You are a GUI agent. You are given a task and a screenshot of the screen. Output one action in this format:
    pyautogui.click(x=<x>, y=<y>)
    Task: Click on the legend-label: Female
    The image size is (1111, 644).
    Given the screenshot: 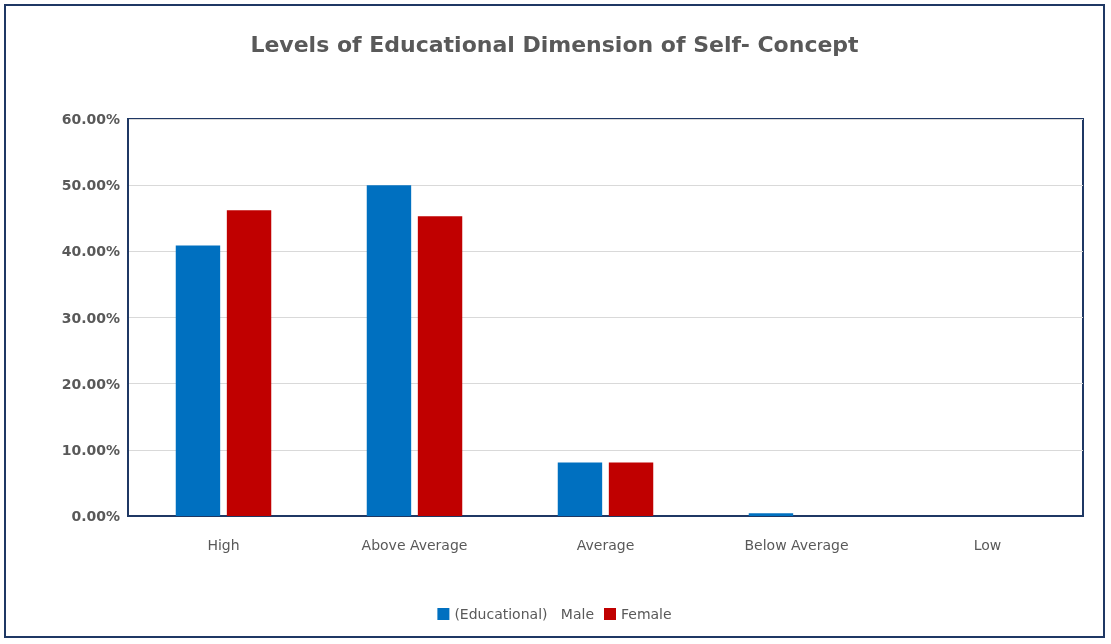 What is the action you would take?
    pyautogui.click(x=646, y=614)
    